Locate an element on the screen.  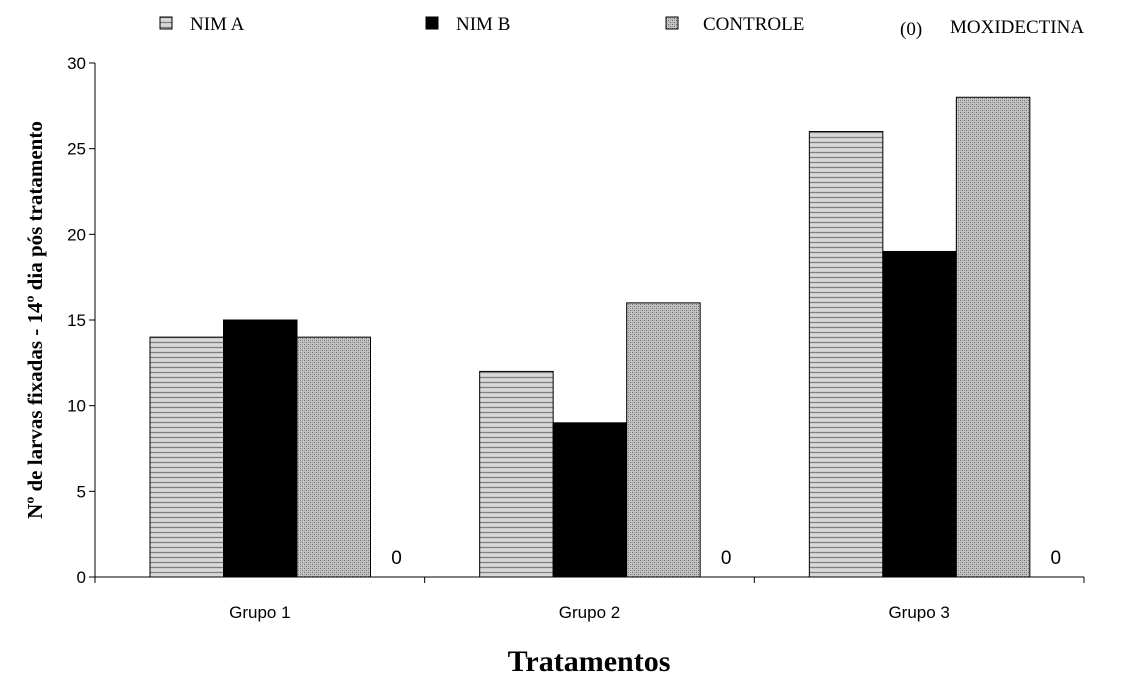
legend-item-moxidectina: (0) MOXIDECTINA is located at coordinates (992, 28).